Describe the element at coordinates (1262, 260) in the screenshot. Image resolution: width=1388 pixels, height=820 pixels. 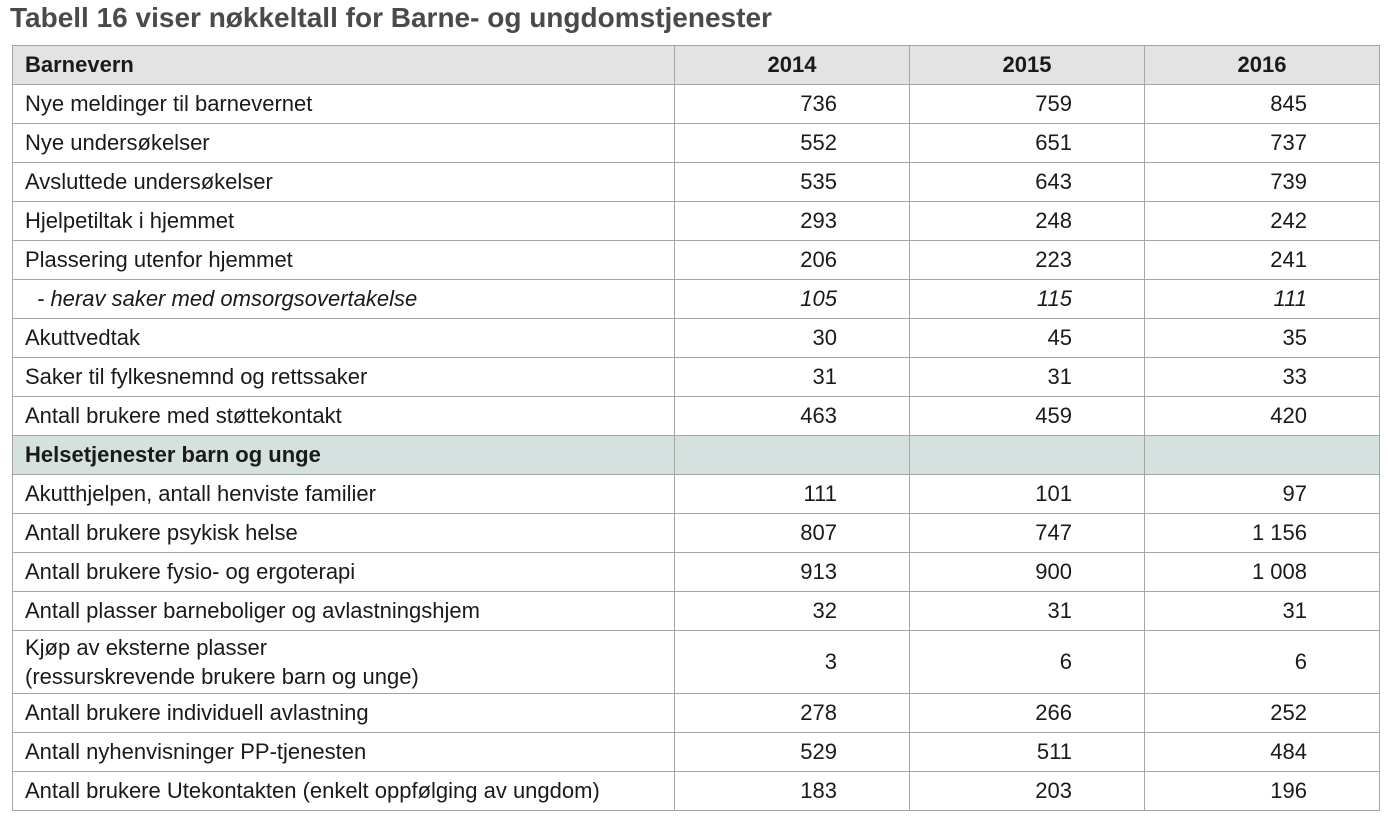
I see `cell-2016: 241` at that location.